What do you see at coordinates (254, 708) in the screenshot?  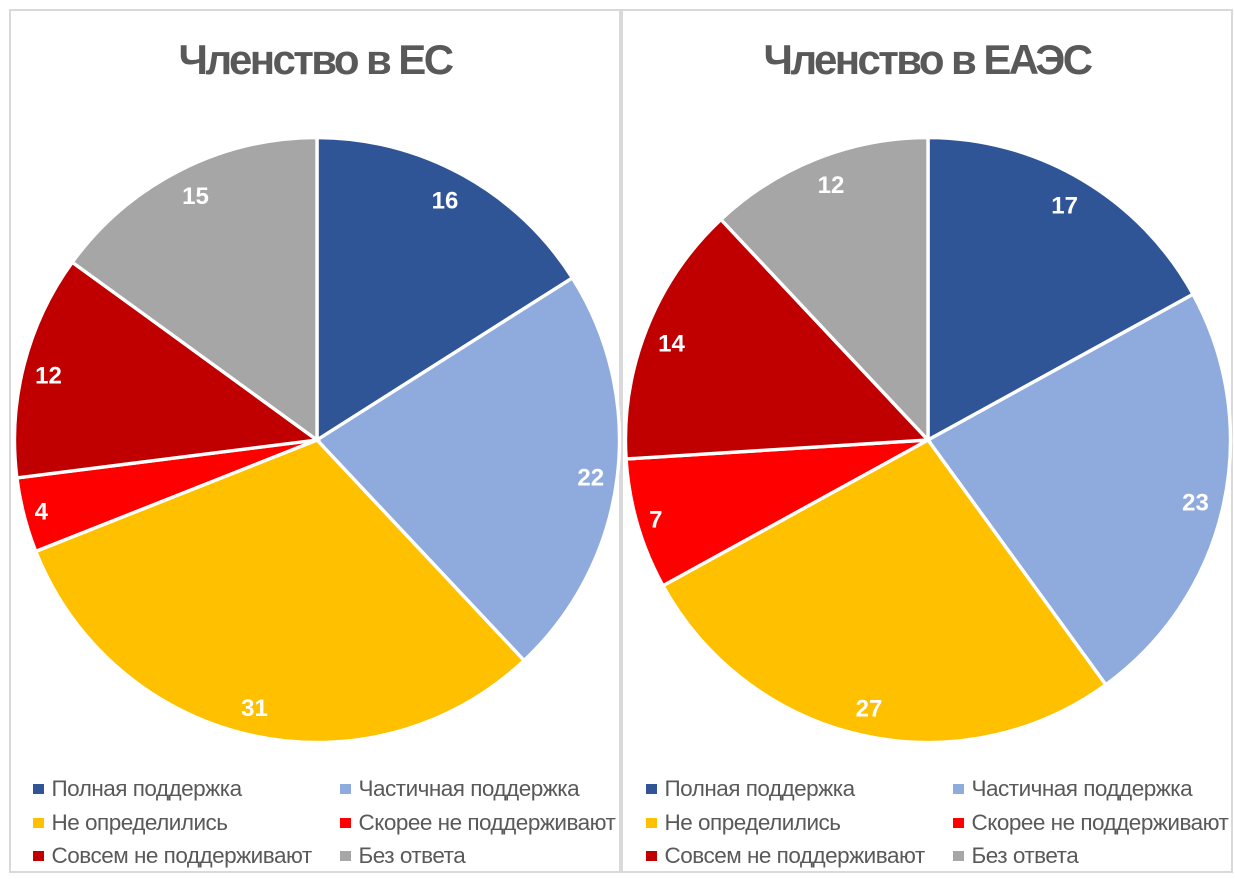 I see `svg-text: 31` at bounding box center [254, 708].